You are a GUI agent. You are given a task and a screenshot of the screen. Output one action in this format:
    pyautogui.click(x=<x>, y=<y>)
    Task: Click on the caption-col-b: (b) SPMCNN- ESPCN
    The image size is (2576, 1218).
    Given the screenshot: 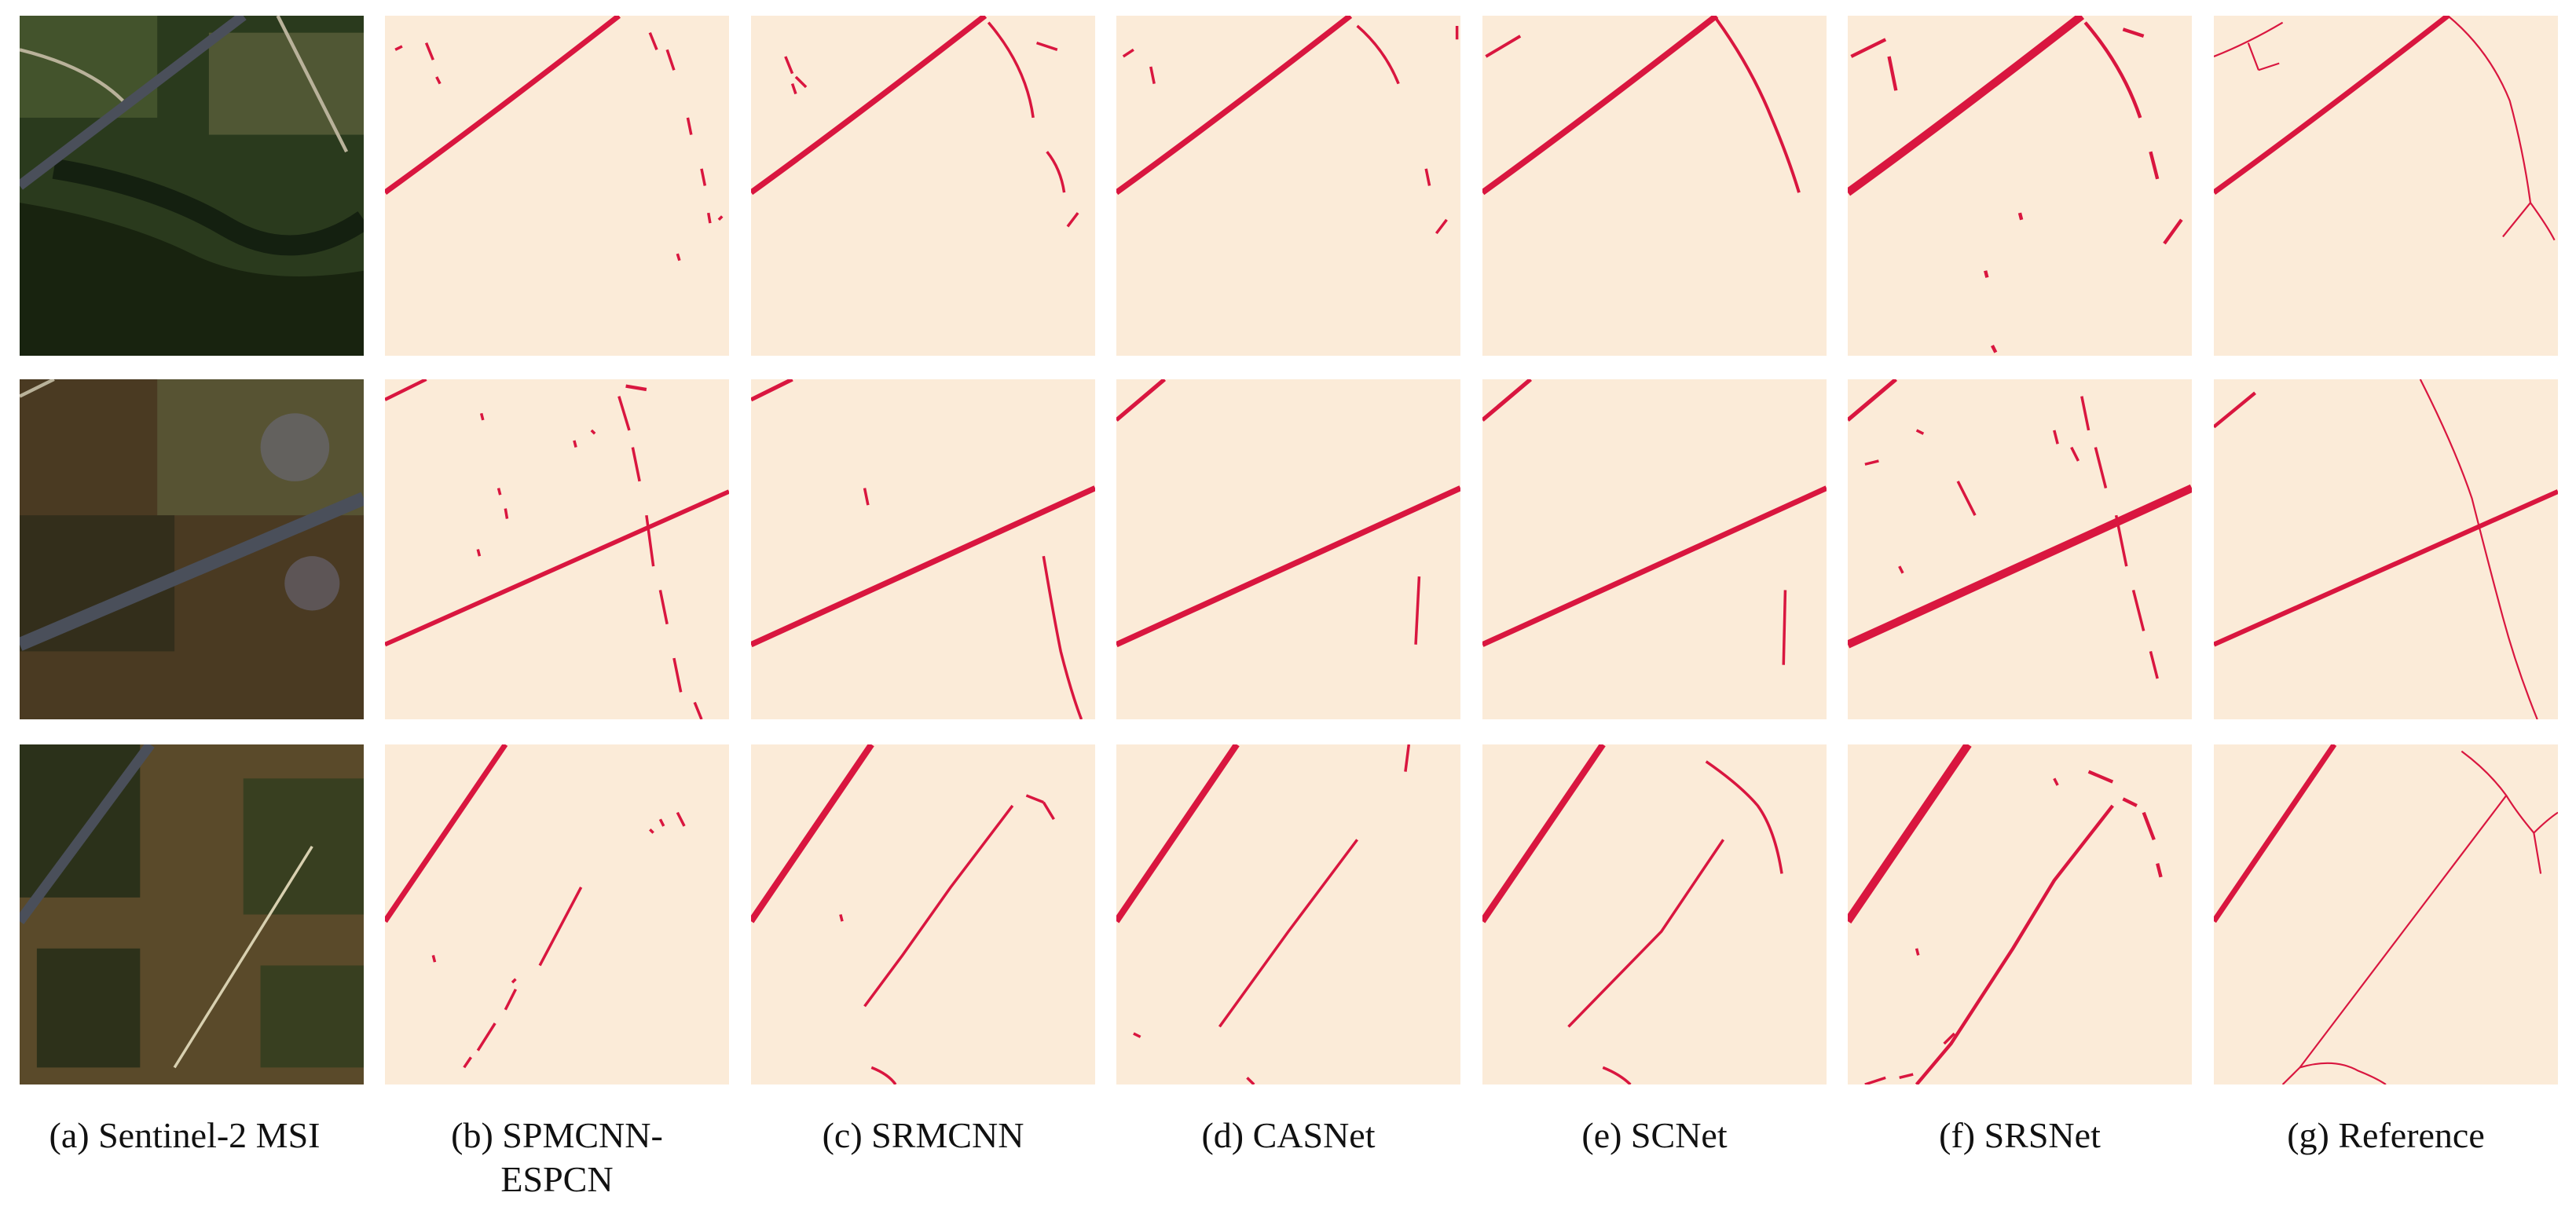 What is the action you would take?
    pyautogui.click(x=557, y=1157)
    